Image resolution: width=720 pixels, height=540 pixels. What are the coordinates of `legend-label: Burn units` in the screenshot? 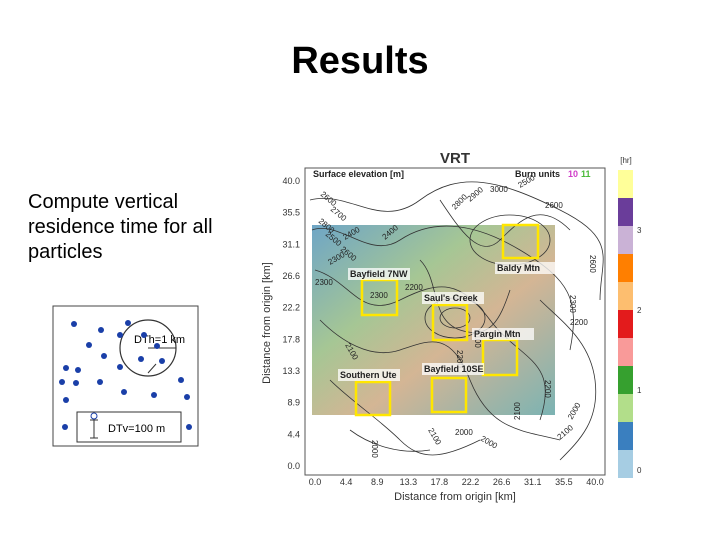 It's located at (537, 174).